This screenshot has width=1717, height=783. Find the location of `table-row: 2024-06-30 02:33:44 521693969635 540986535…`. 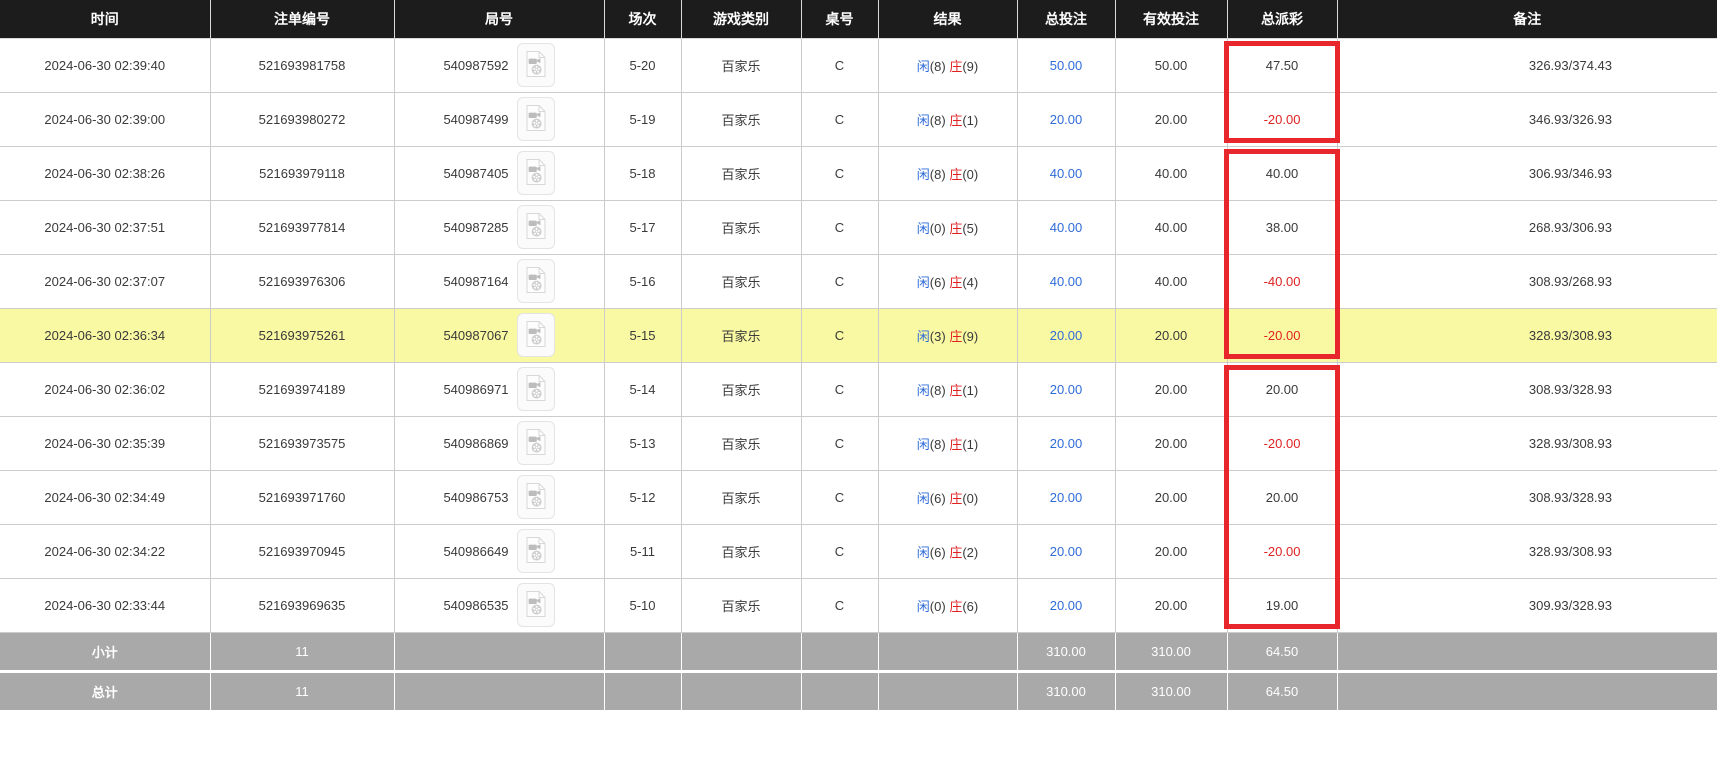

table-row: 2024-06-30 02:33:44 521693969635 540986535… is located at coordinates (858, 605).